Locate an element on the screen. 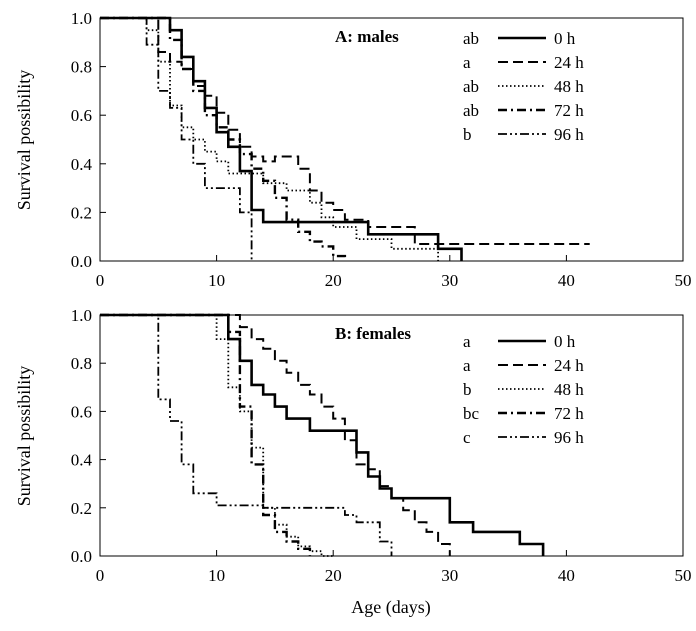 The height and width of the screenshot is (631, 696). series-line-96h is located at coordinates (176, 139).